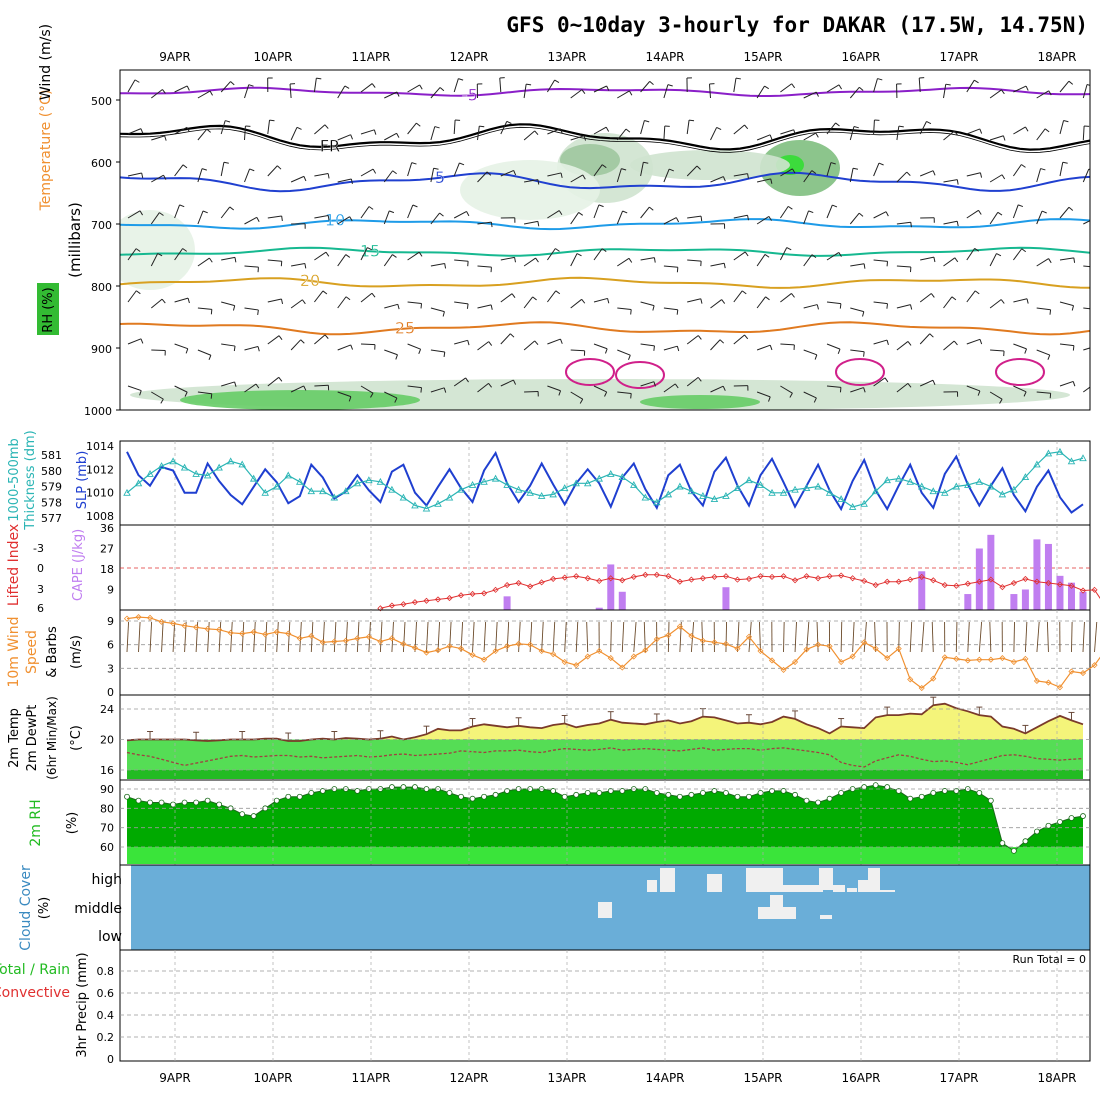 The height and width of the screenshot is (1100, 1100). I want to click on pressure-tick-label: 900, so click(101, 349).